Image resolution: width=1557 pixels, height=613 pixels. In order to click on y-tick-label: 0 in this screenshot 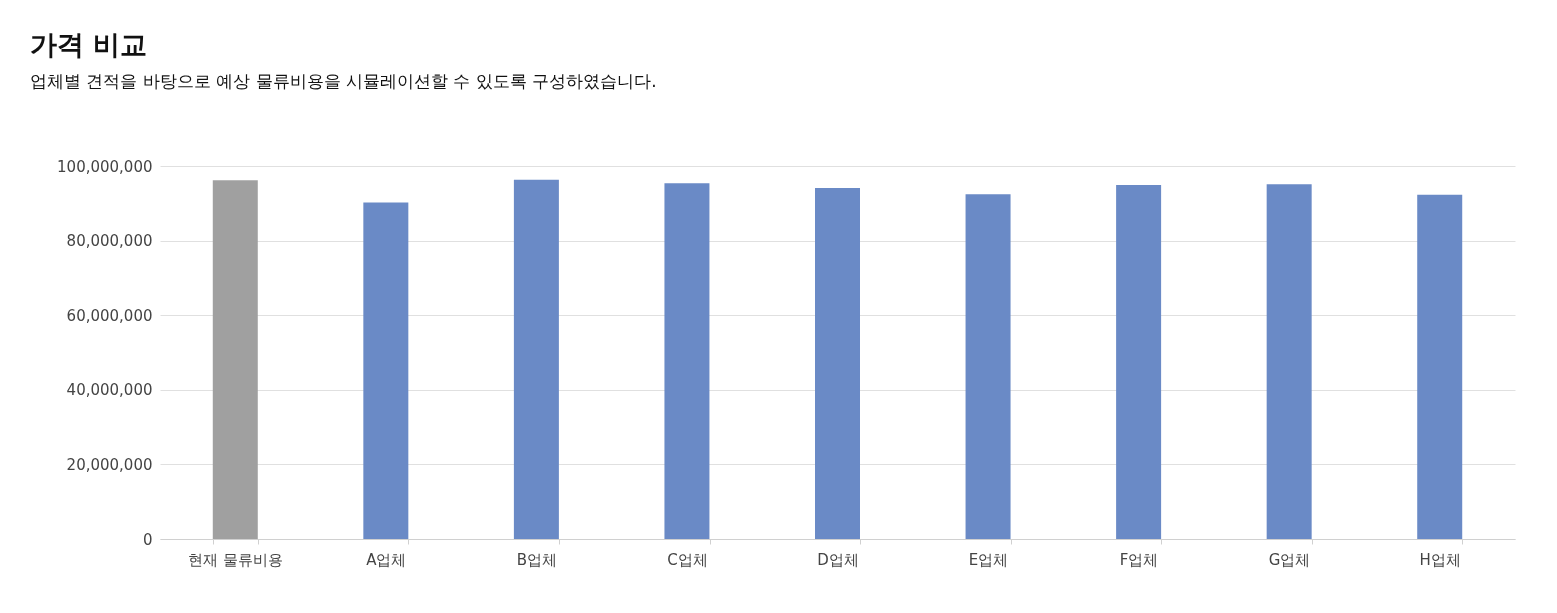, I will do `click(147, 539)`.